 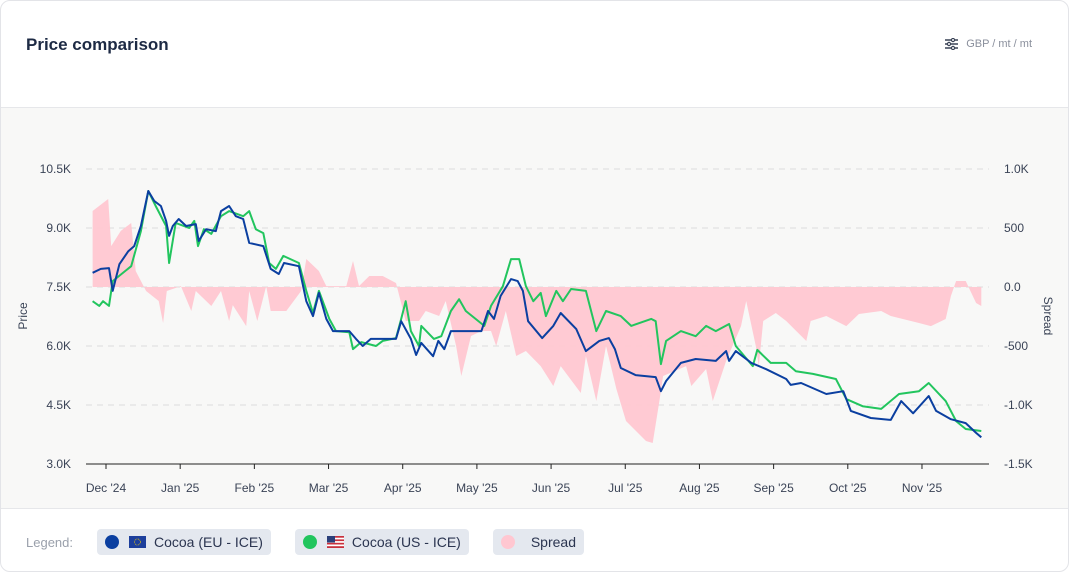 I want to click on unit-selector: GBP / mt / mt, so click(x=988, y=44).